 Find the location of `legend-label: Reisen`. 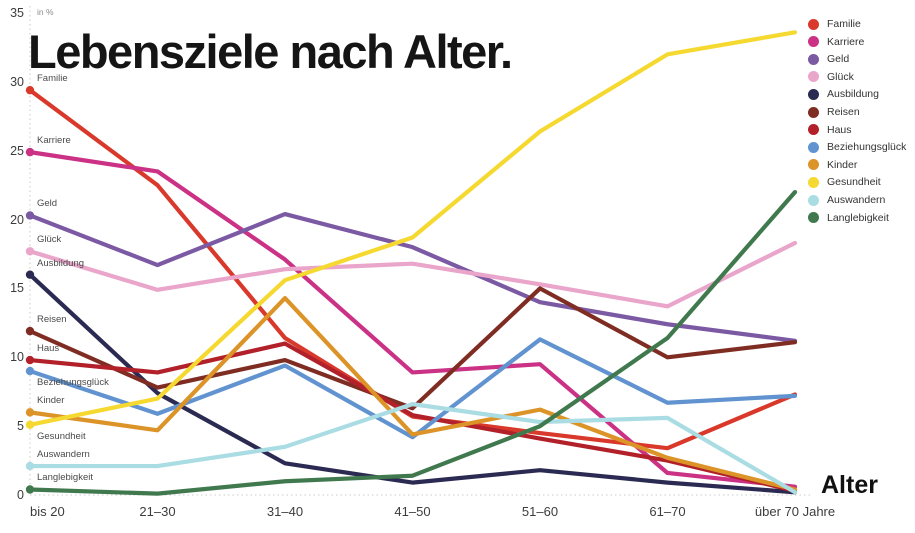

legend-label: Reisen is located at coordinates (843, 112).